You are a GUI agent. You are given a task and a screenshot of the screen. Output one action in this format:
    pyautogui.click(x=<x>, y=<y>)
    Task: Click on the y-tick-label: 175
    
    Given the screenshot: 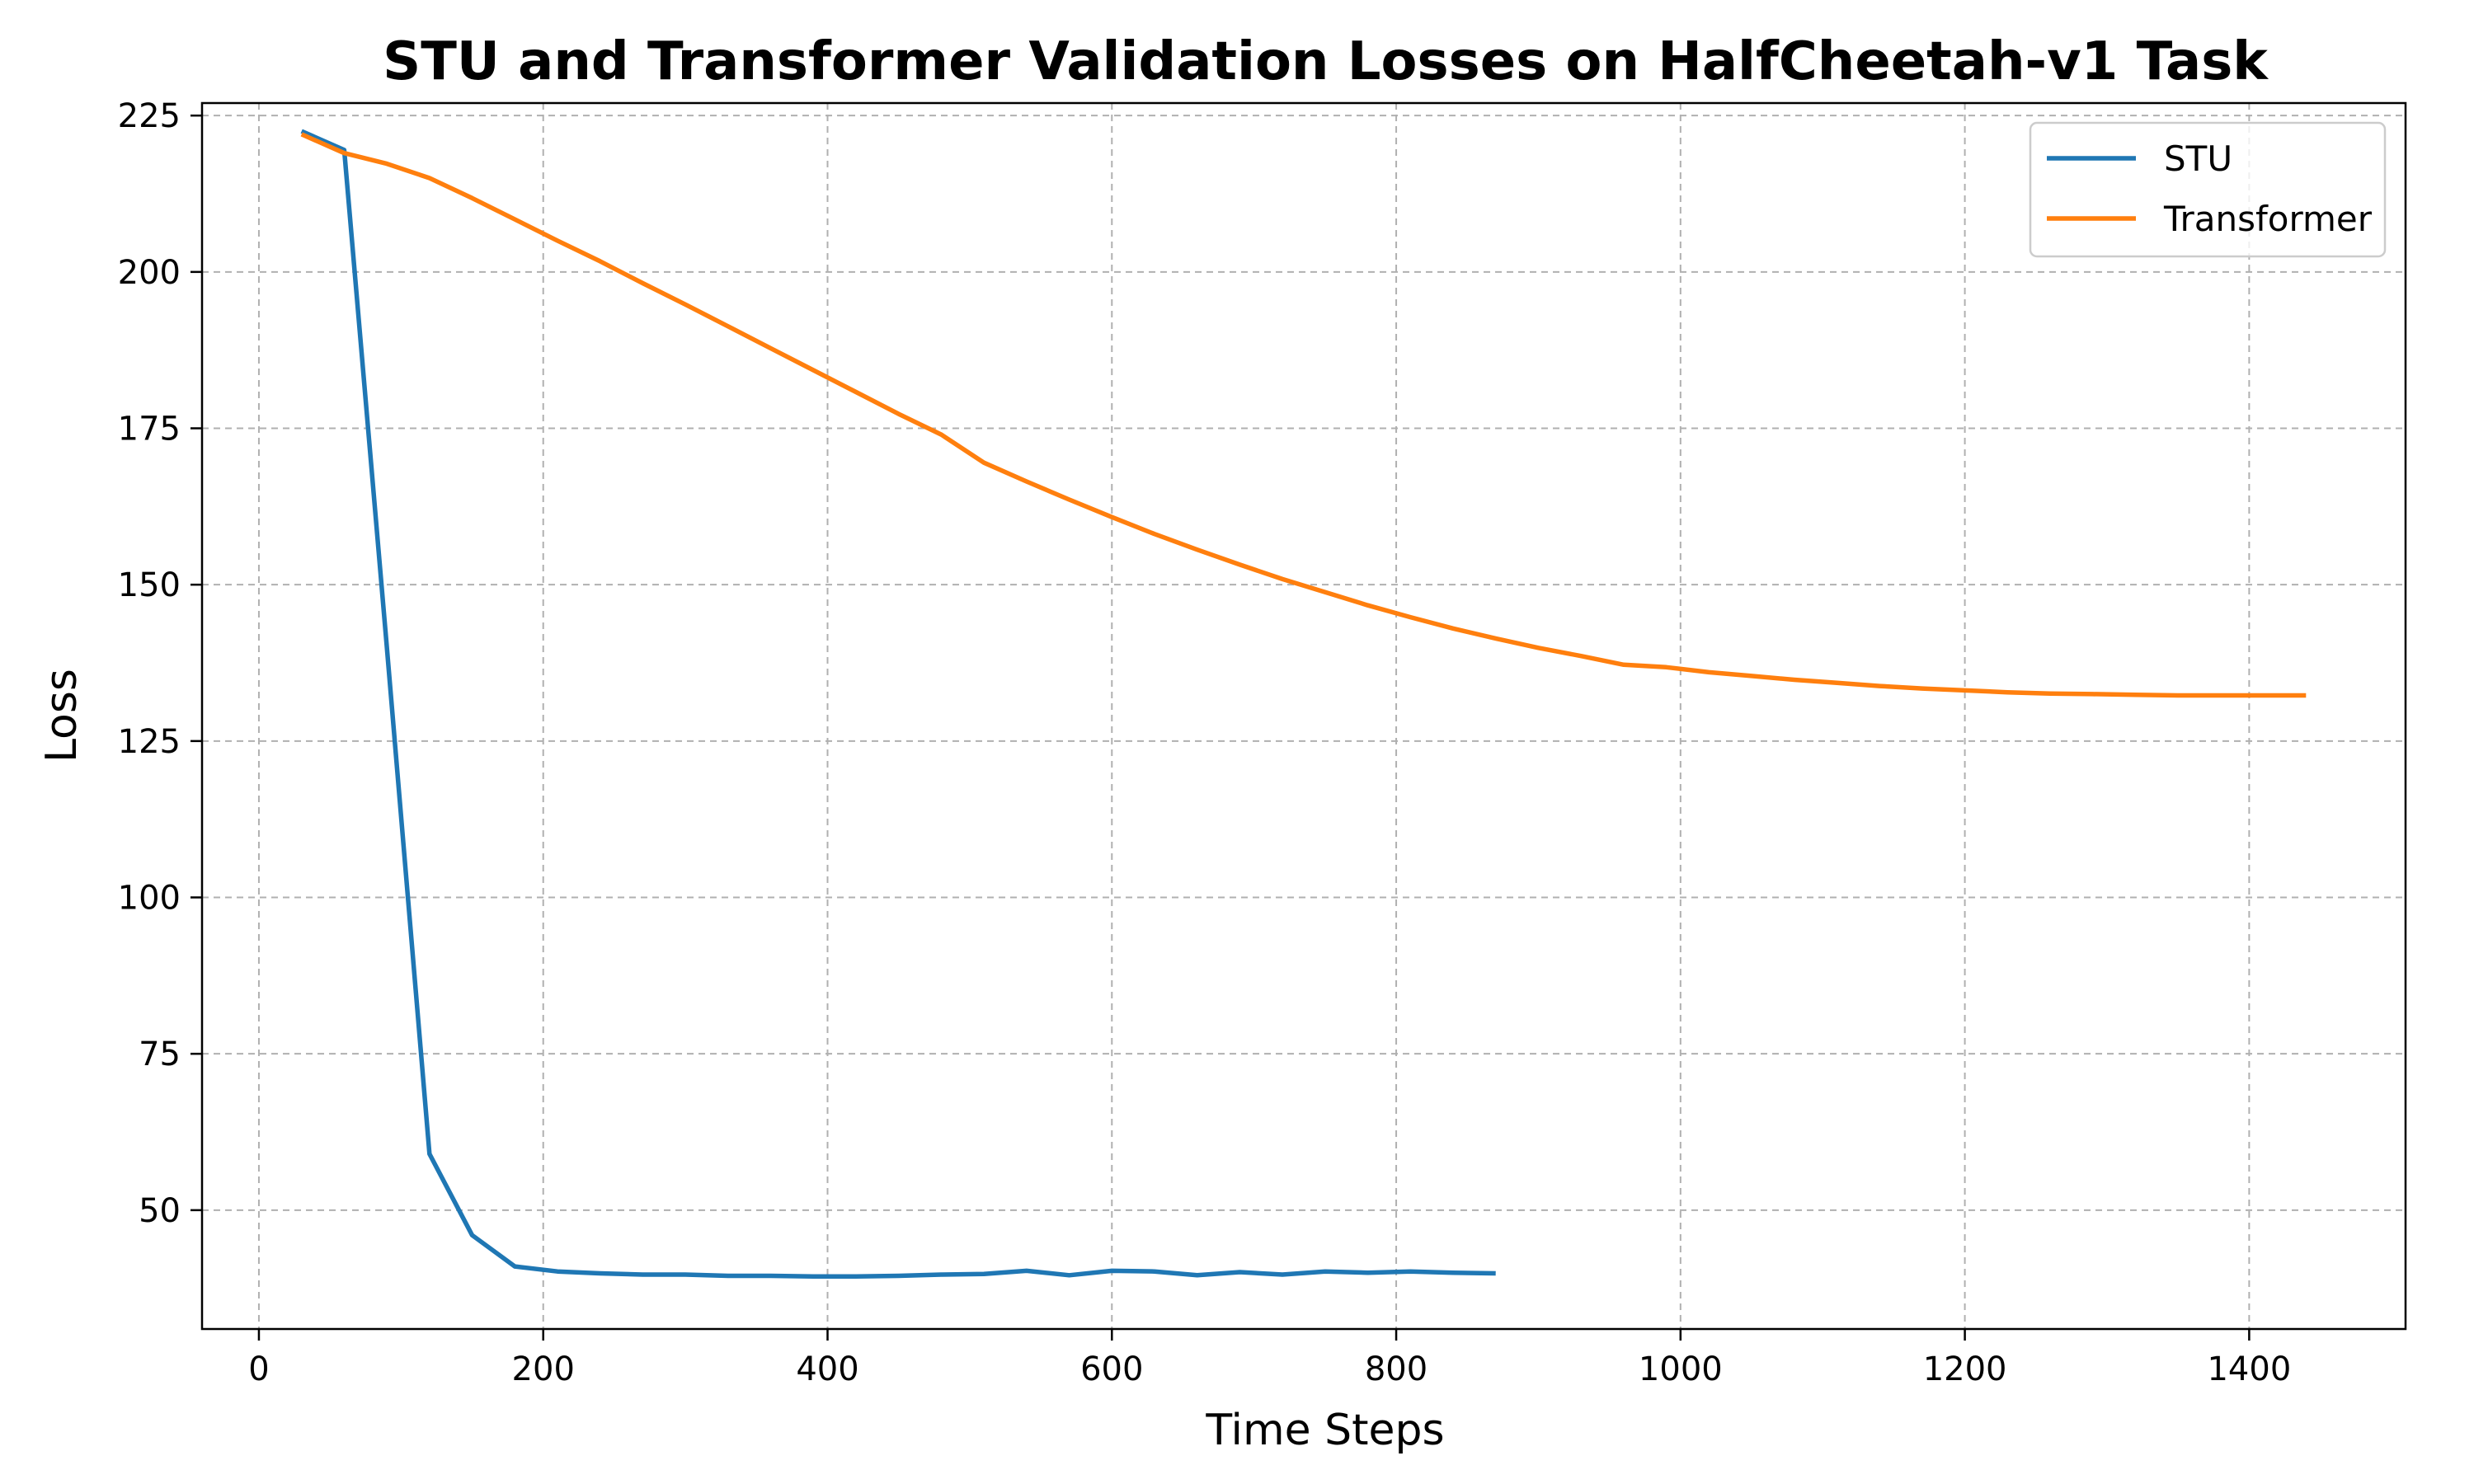 What is the action you would take?
    pyautogui.click(x=149, y=429)
    